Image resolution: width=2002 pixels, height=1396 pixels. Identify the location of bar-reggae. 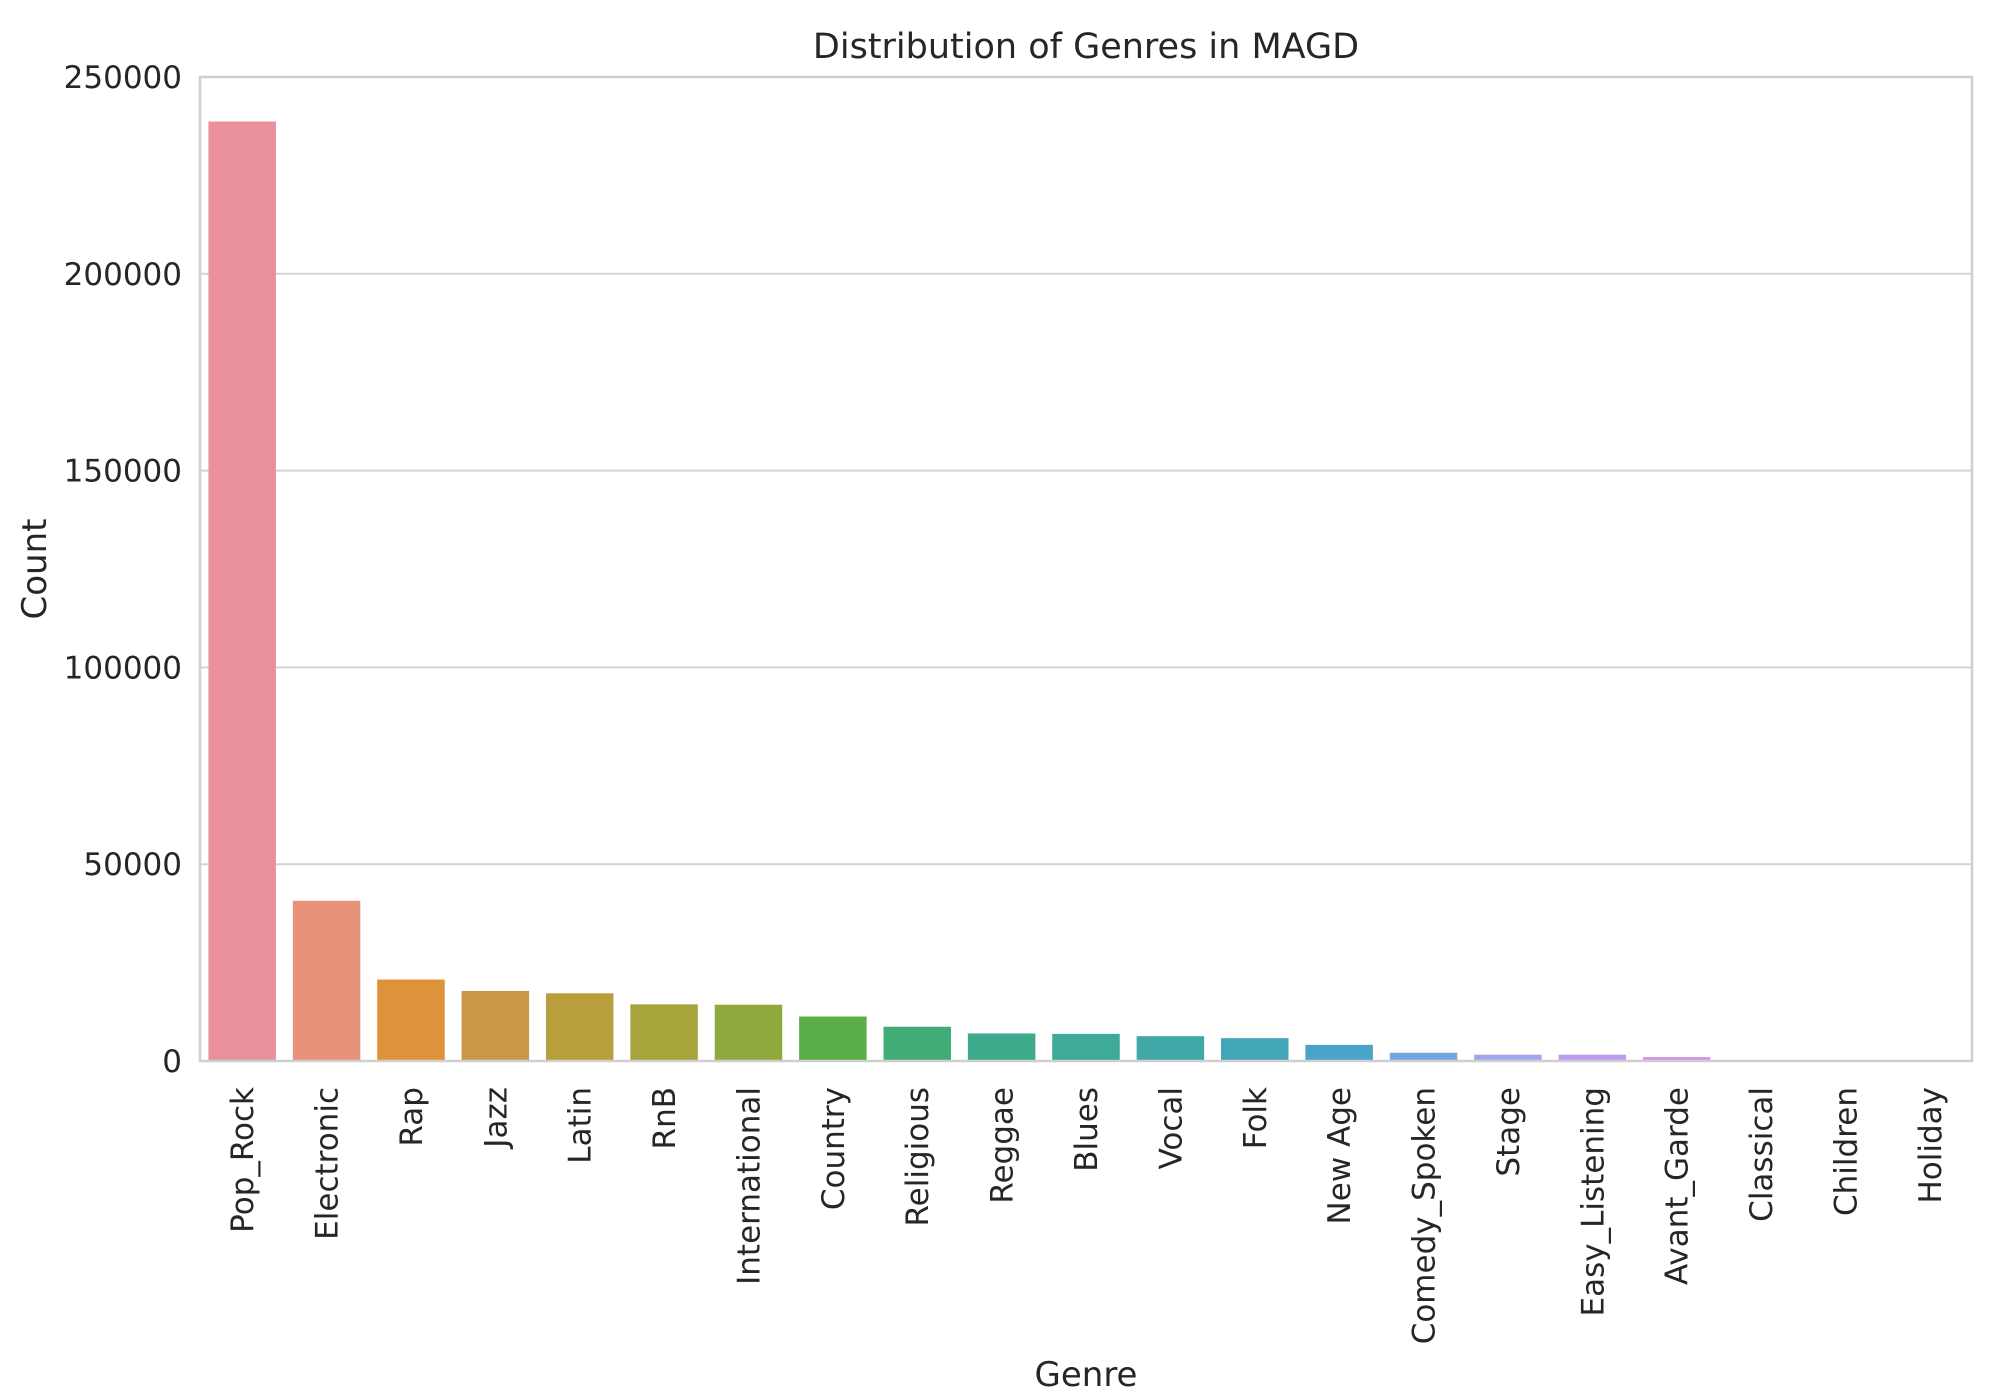
(1001, 1047).